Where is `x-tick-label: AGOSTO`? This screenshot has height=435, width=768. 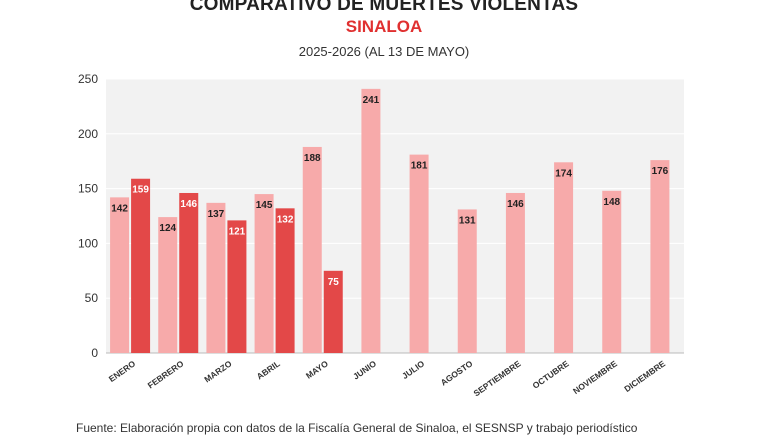 x-tick-label: AGOSTO is located at coordinates (457, 372).